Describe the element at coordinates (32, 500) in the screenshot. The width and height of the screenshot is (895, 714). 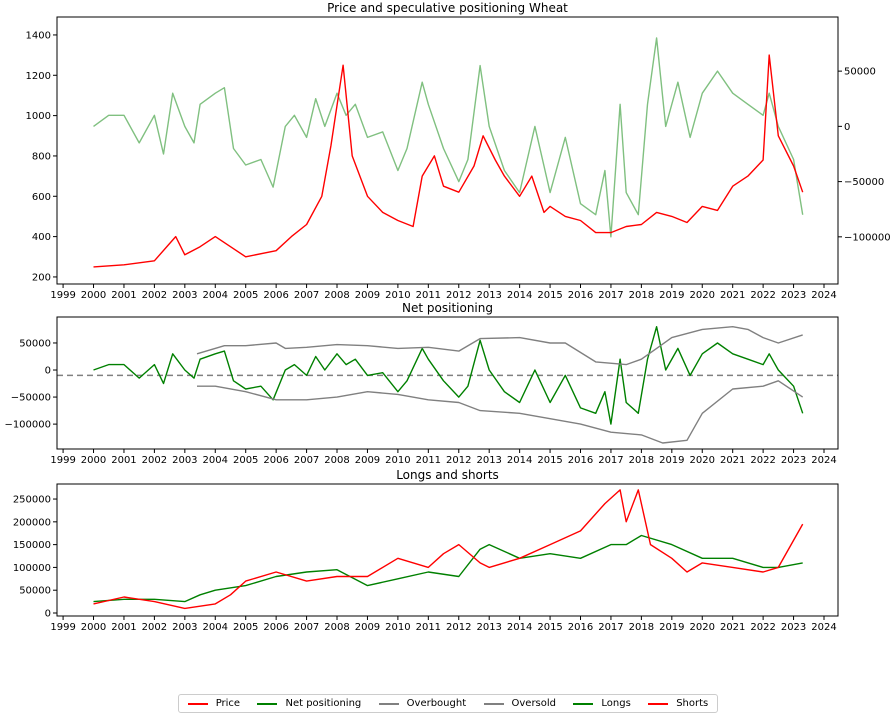
I see `y-tick-label: 250000` at that location.